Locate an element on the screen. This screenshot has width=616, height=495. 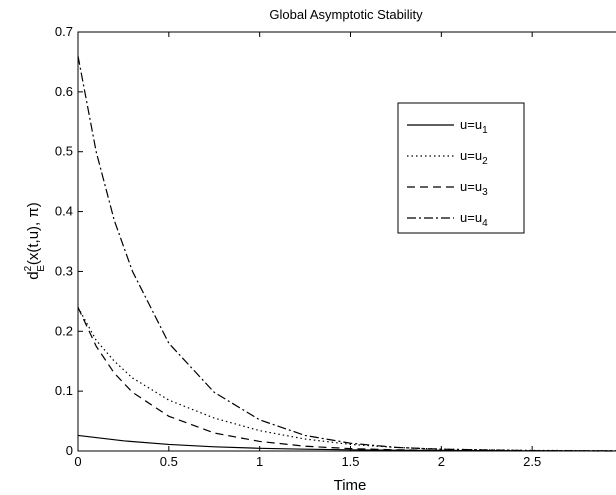
y-tick-label: 0.3 is located at coordinates (64, 270).